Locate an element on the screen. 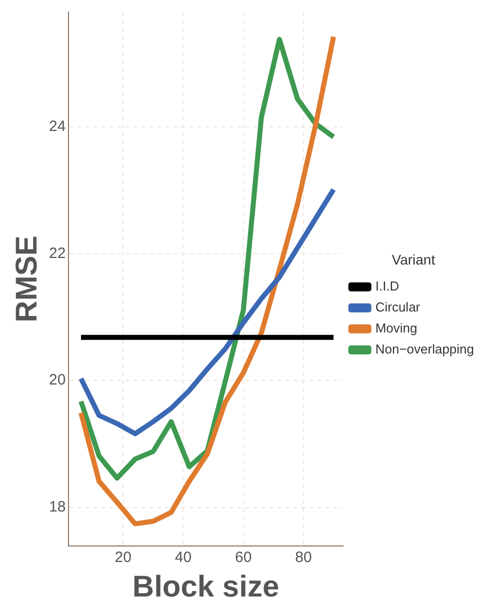  legend-label: I.I.D is located at coordinates (387, 286).